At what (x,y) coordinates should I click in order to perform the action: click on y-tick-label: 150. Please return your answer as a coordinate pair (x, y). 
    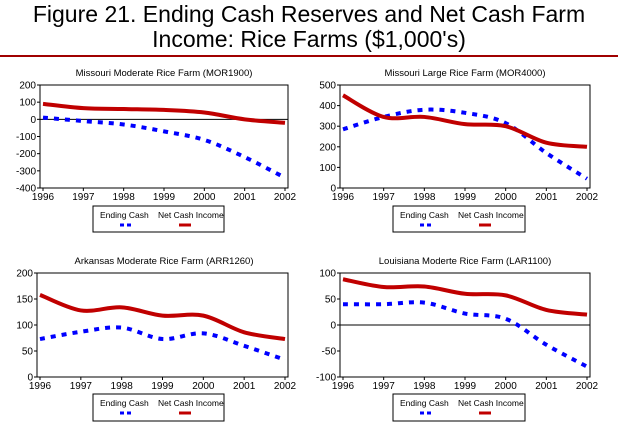
    Looking at the image, I should click on (24, 300).